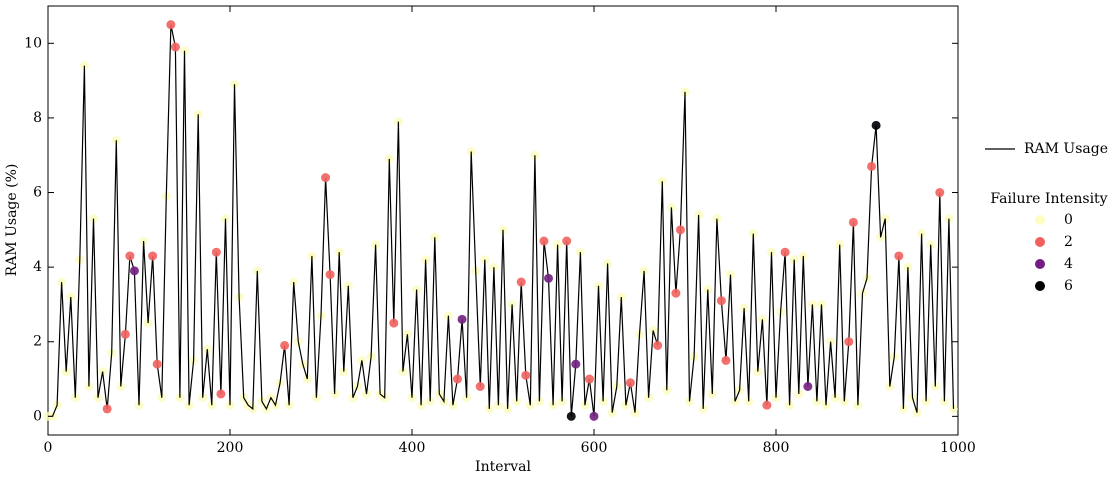 The image size is (1118, 480). Describe the element at coordinates (230, 448) in the screenshot. I see `x-tick-label: 200` at that location.